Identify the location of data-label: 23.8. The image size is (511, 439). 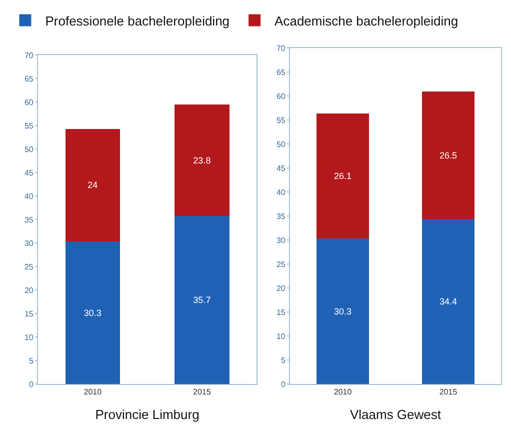
(202, 160).